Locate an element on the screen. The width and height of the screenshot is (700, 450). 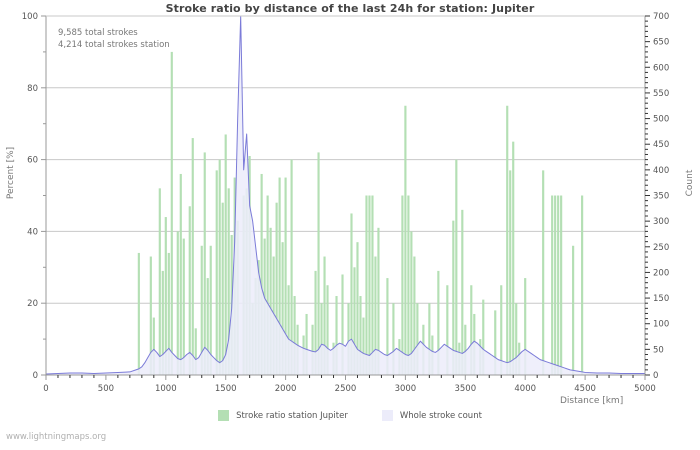
tick-label: 1500 is located at coordinates (226, 389).